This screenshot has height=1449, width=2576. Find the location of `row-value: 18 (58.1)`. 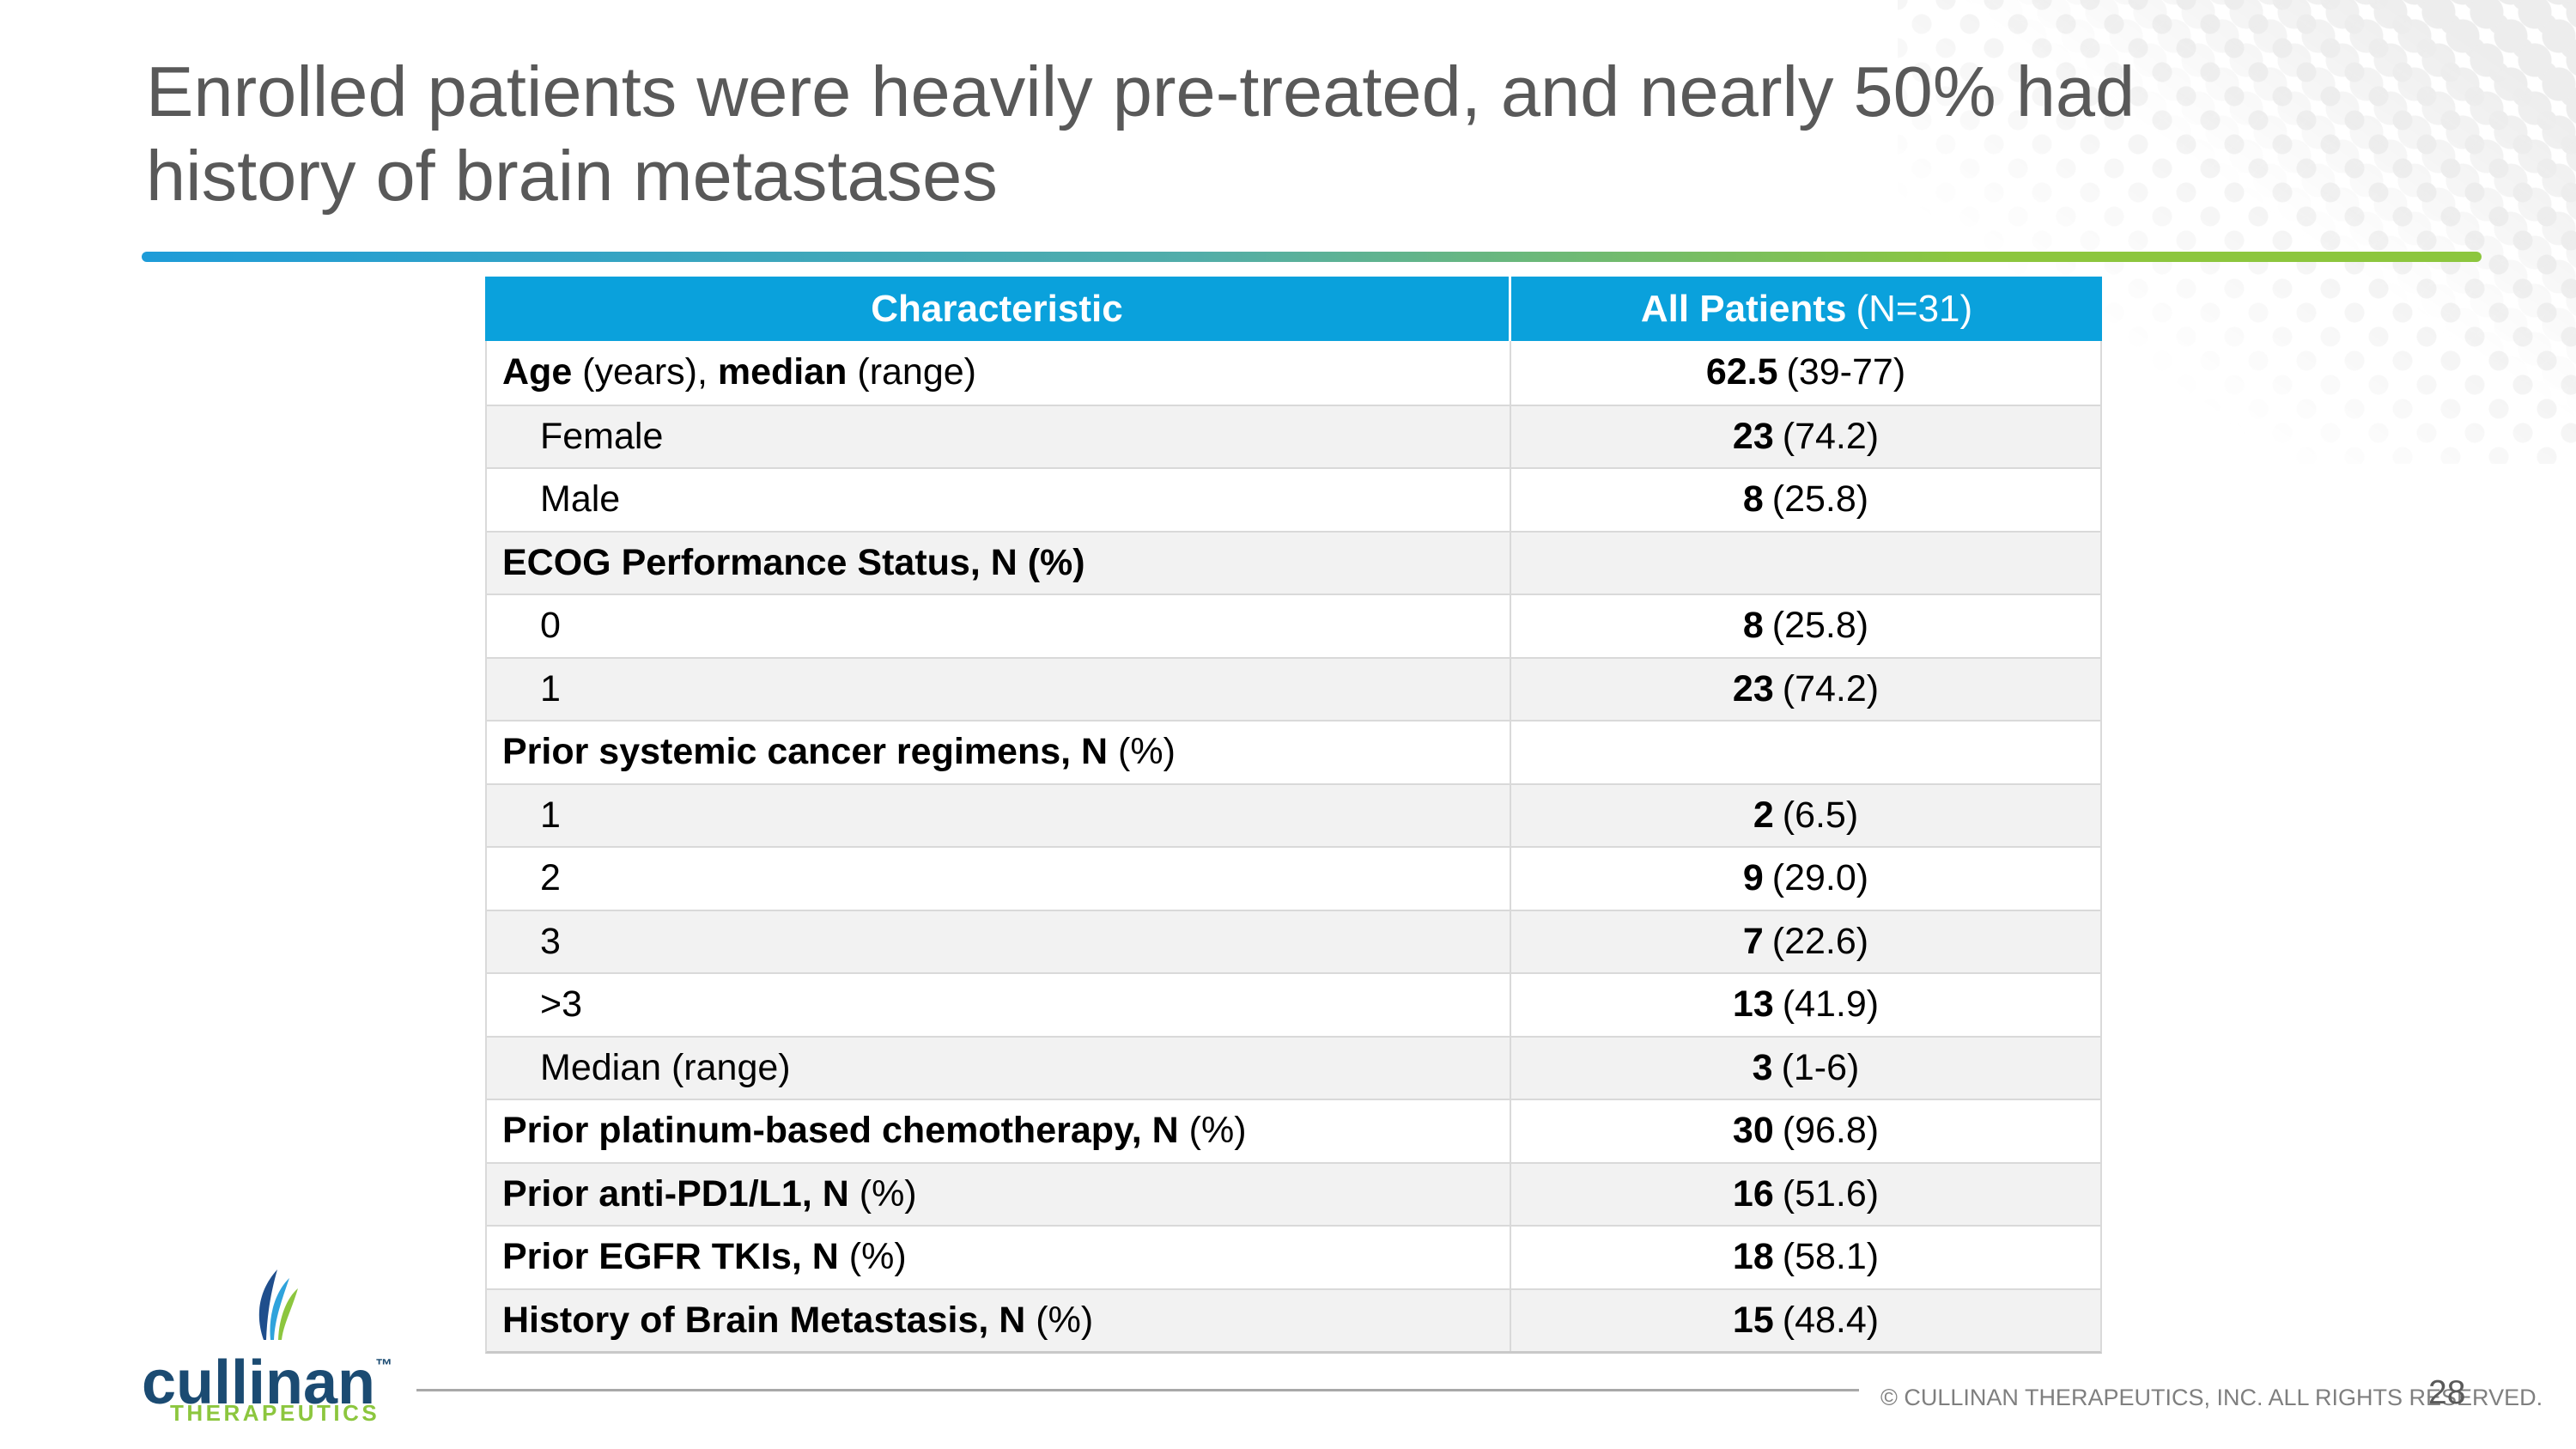

row-value: 18 (58.1) is located at coordinates (1806, 1257).